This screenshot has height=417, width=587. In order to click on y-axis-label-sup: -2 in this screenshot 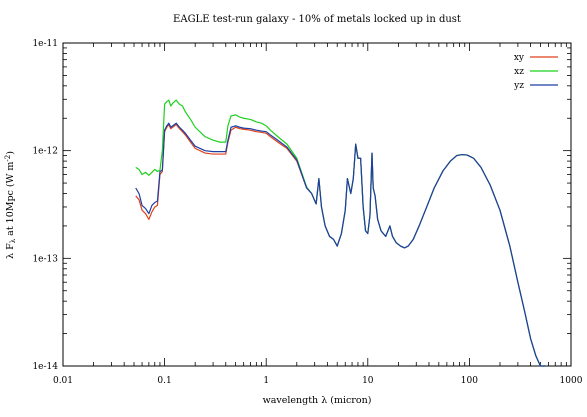, I will do `click(8, 158)`.